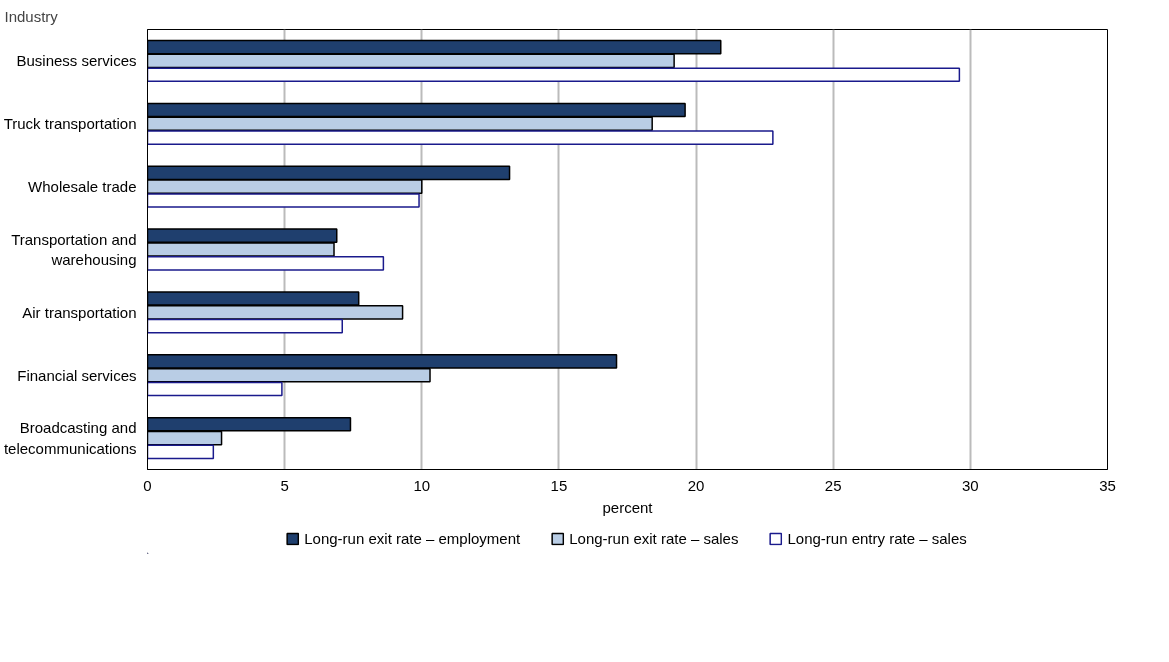 The width and height of the screenshot is (1169, 662). I want to click on x-tick-label: 15, so click(559, 485).